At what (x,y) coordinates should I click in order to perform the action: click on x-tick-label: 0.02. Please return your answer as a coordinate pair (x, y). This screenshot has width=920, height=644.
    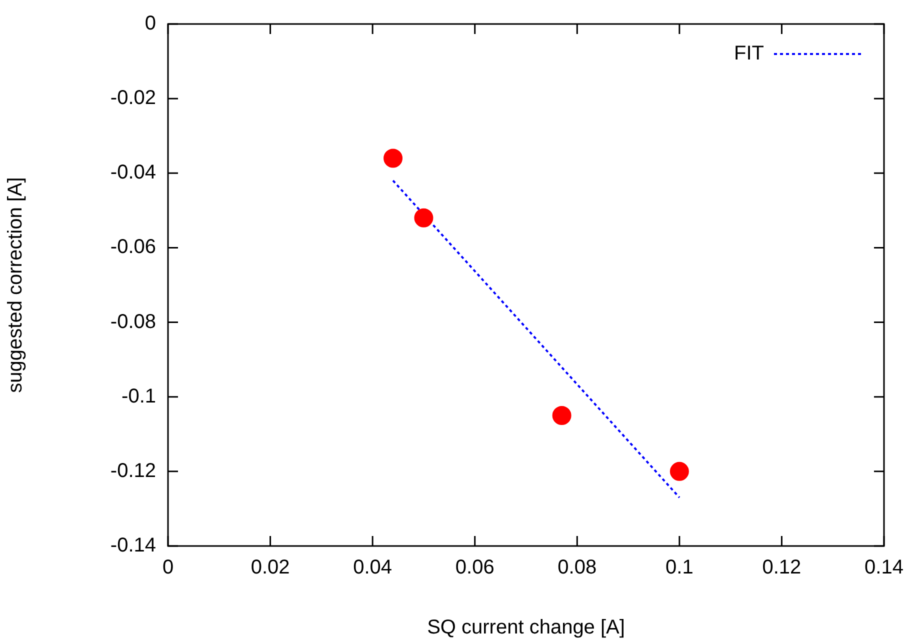
    Looking at the image, I should click on (270, 567).